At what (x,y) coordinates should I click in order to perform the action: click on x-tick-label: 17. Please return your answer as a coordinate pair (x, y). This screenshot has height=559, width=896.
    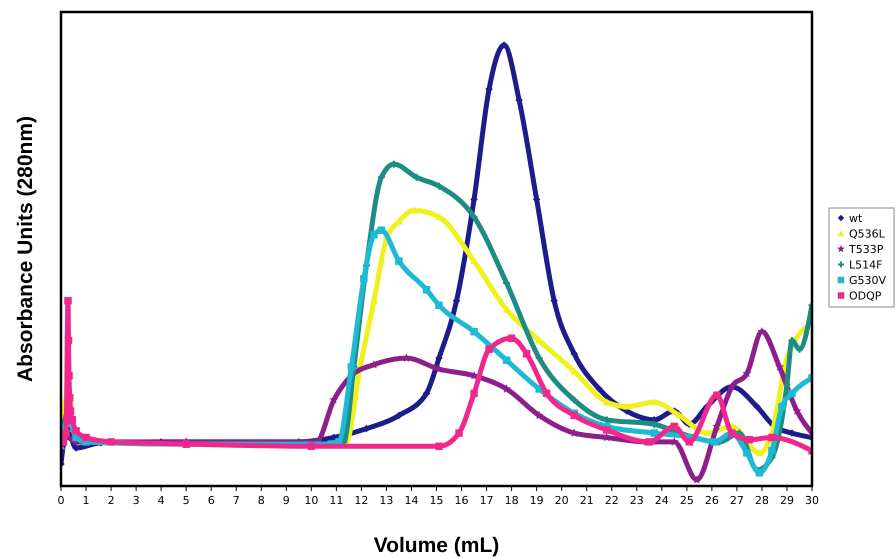
    Looking at the image, I should click on (487, 500).